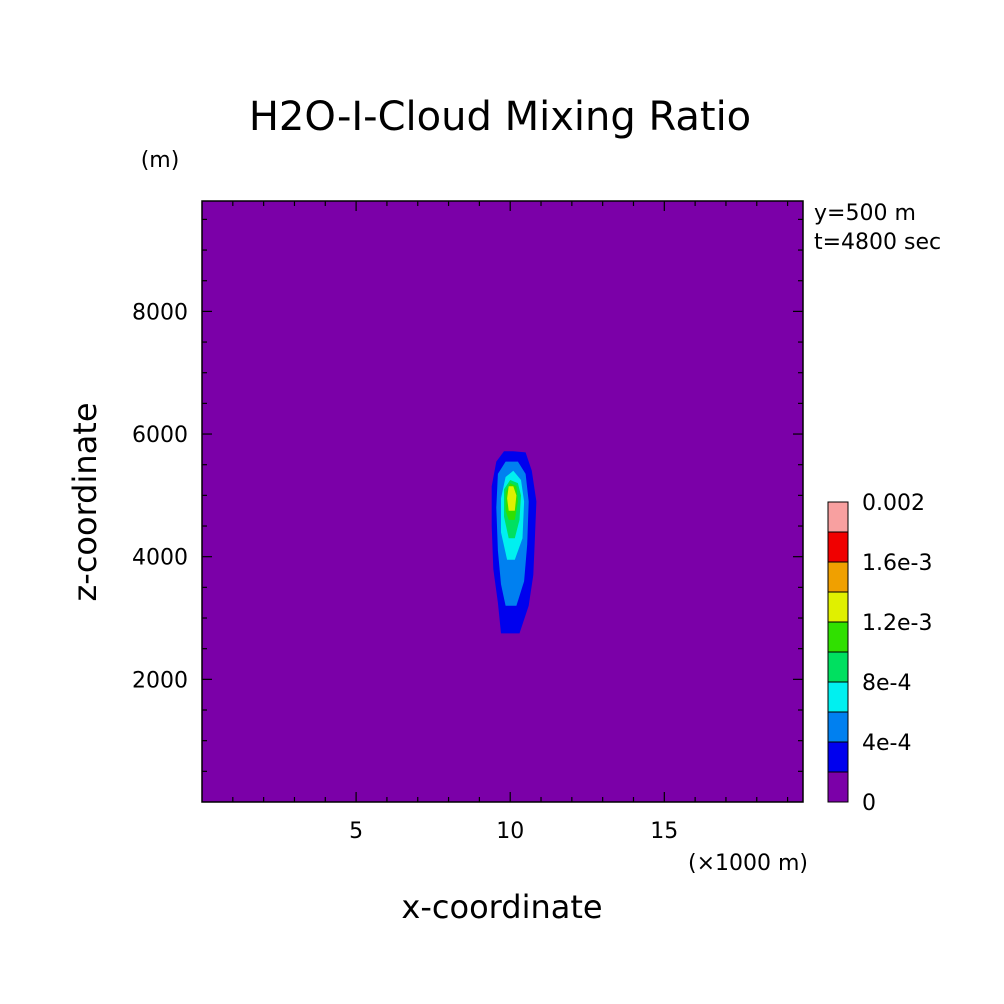  I want to click on annotation-y: y=500 m, so click(865, 213).